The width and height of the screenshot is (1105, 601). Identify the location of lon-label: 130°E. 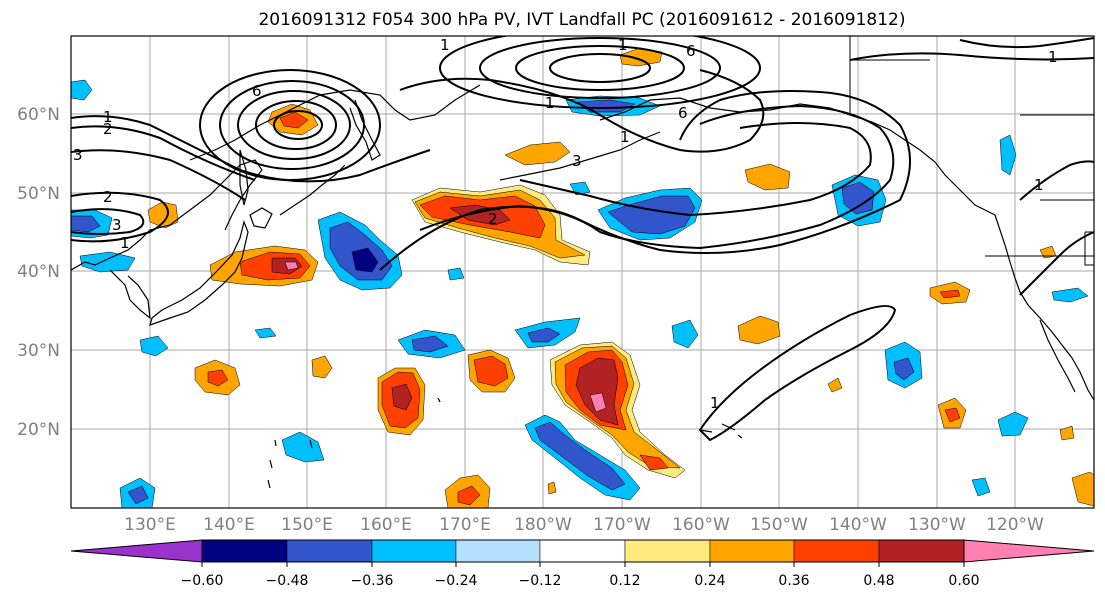
(150, 525).